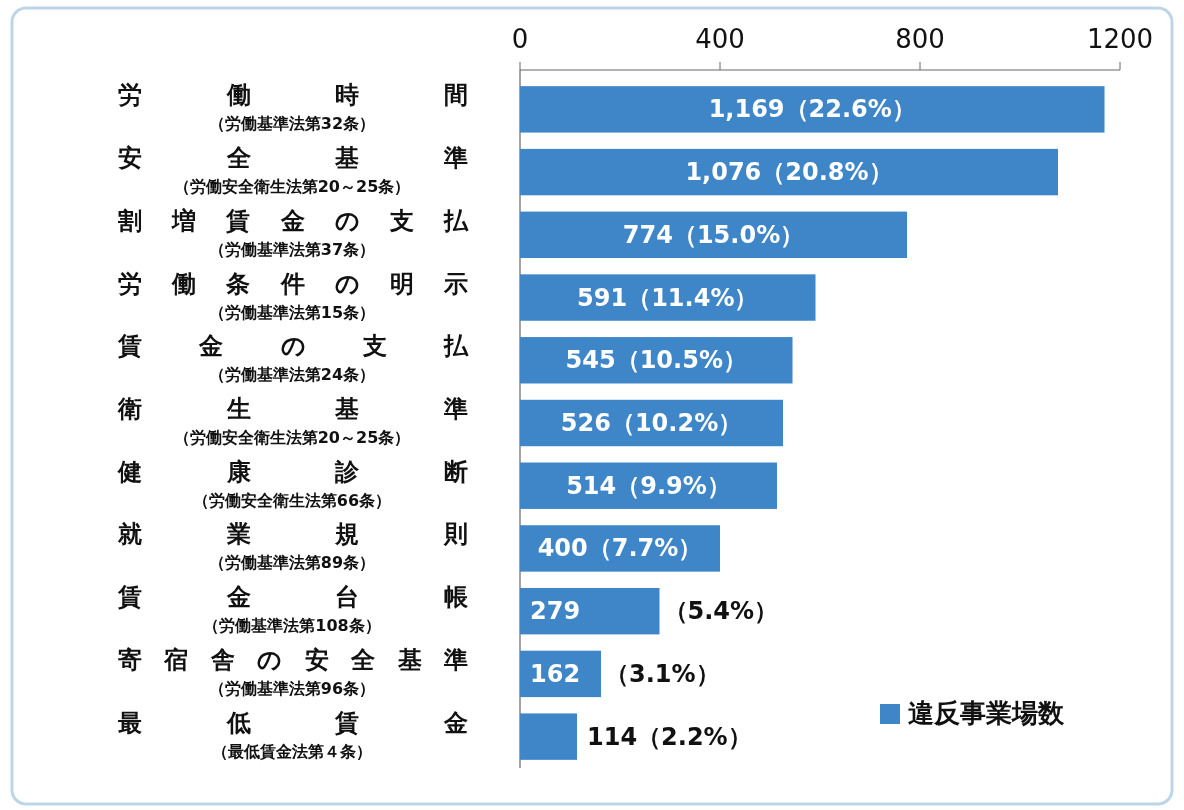  Describe the element at coordinates (625, 673) in the screenshot. I see `data-label: 162（3.1%）` at that location.